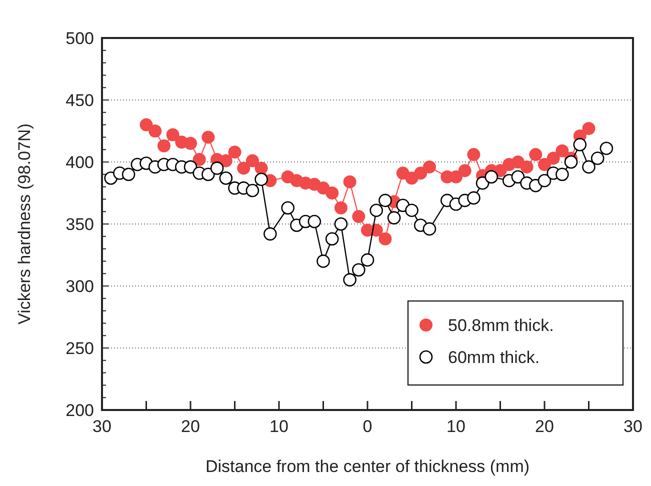 Image resolution: width=651 pixels, height=486 pixels. Describe the element at coordinates (494, 357) in the screenshot. I see `legend-label: 60mm thick.` at that location.